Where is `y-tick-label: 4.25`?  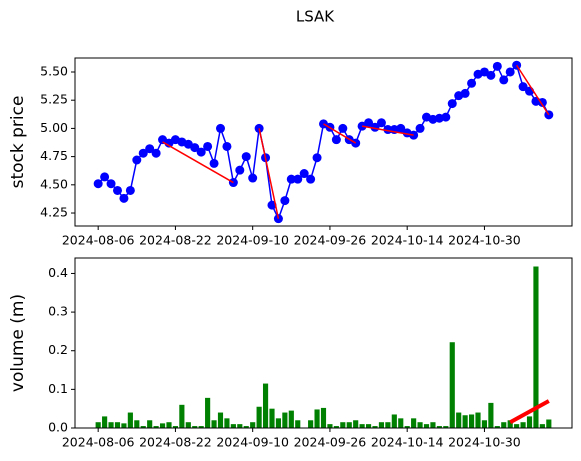
y-tick-label: 4.25 is located at coordinates (54, 212).